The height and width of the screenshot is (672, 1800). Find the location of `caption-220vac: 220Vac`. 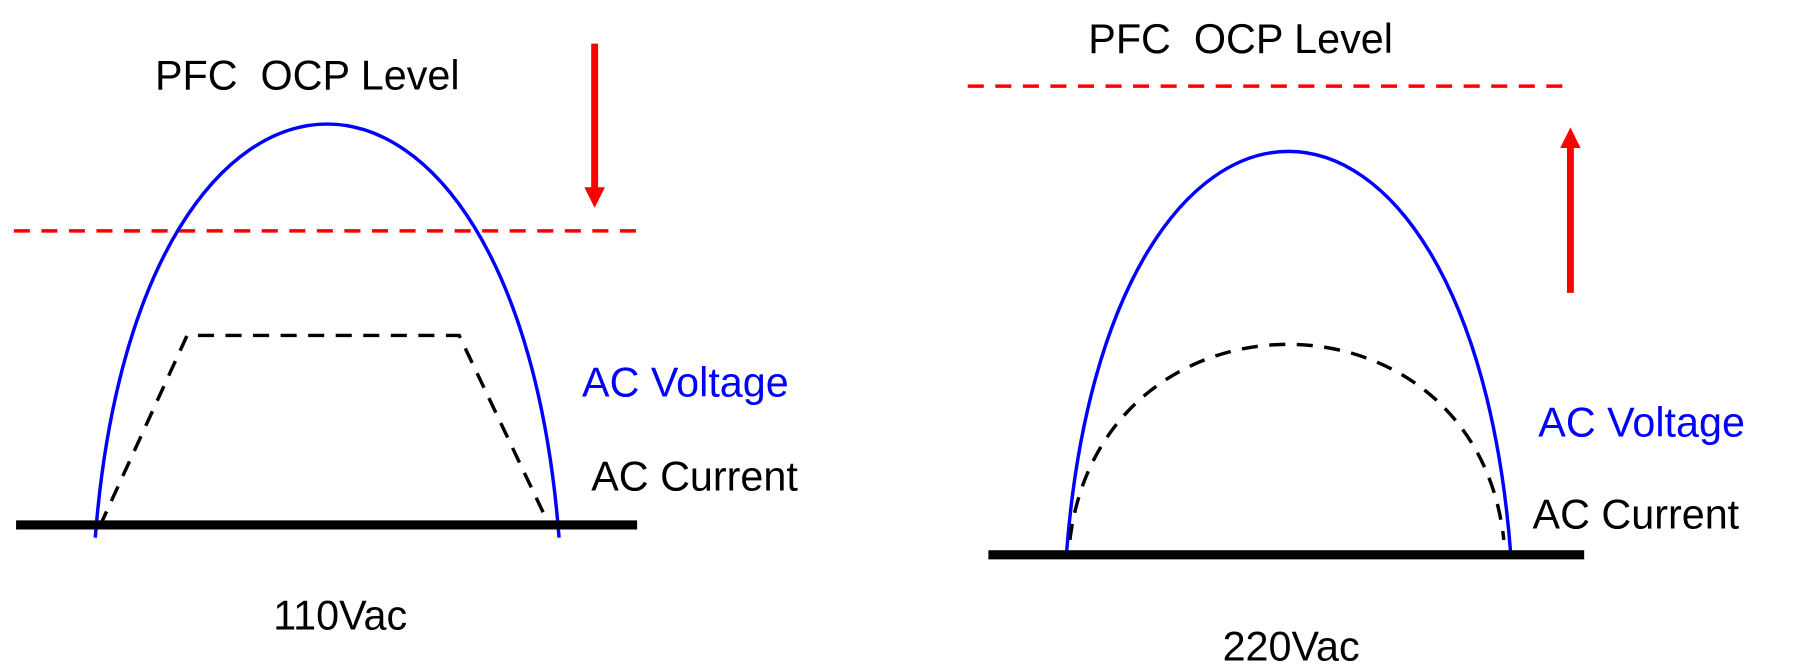

caption-220vac: 220Vac is located at coordinates (1291, 647).